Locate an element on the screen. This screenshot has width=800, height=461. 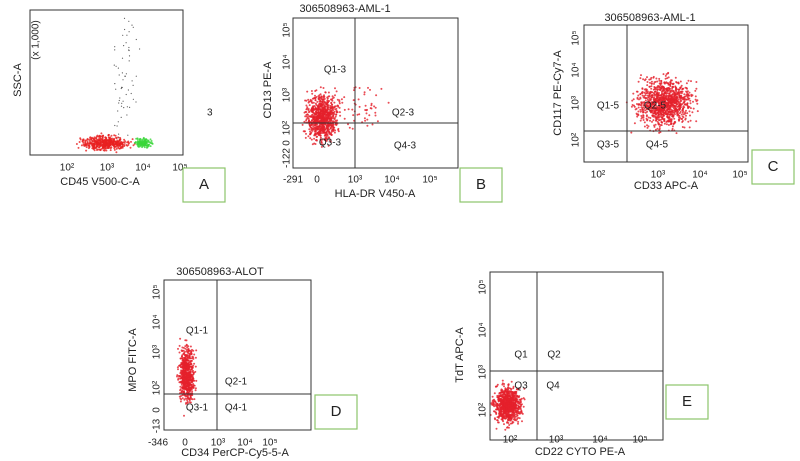
y-tick-label: 10³ is located at coordinates (157, 351).